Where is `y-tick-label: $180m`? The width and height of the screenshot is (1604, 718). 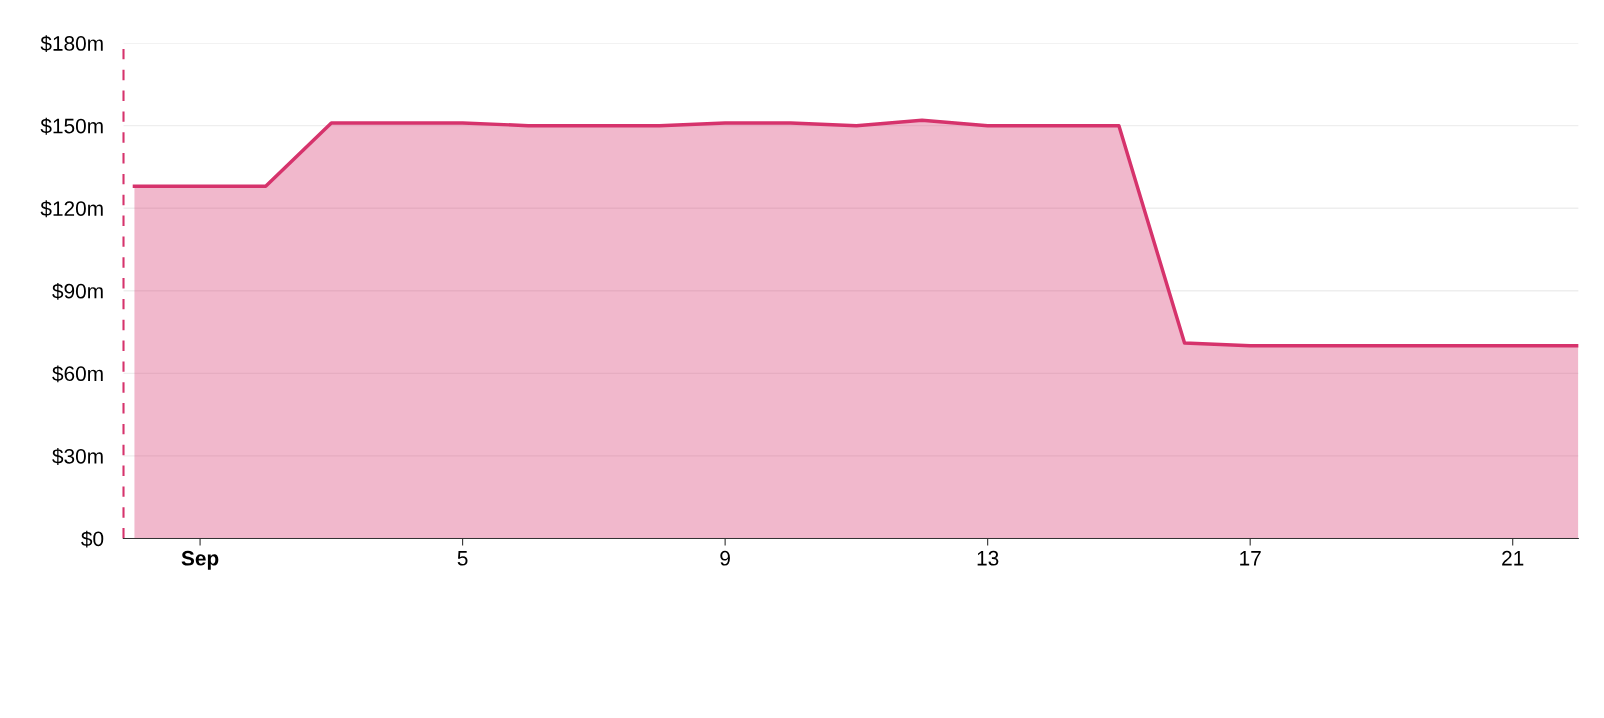 y-tick-label: $180m is located at coordinates (71, 44).